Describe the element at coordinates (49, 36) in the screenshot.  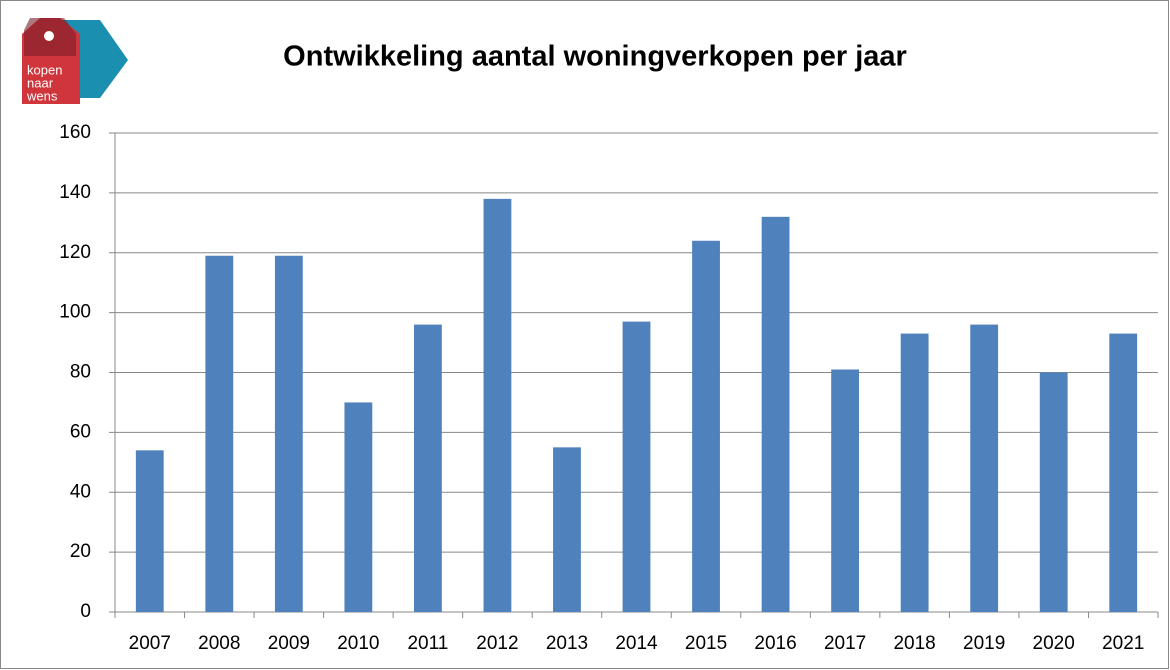
I see `logo-hole` at that location.